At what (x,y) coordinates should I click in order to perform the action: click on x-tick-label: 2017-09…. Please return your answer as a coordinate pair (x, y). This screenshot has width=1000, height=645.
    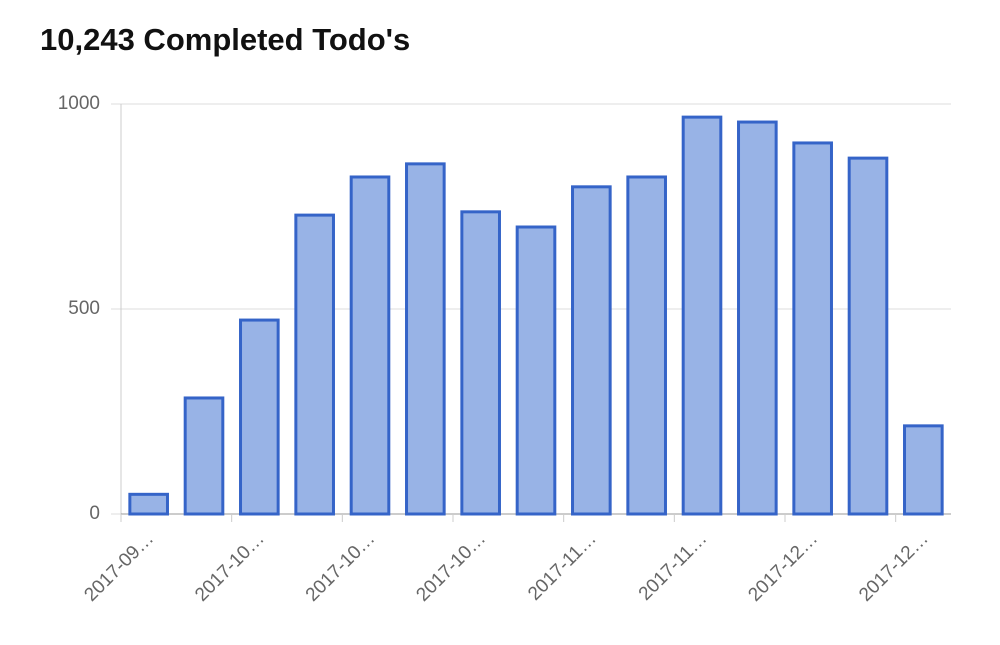
    Looking at the image, I should click on (119, 567).